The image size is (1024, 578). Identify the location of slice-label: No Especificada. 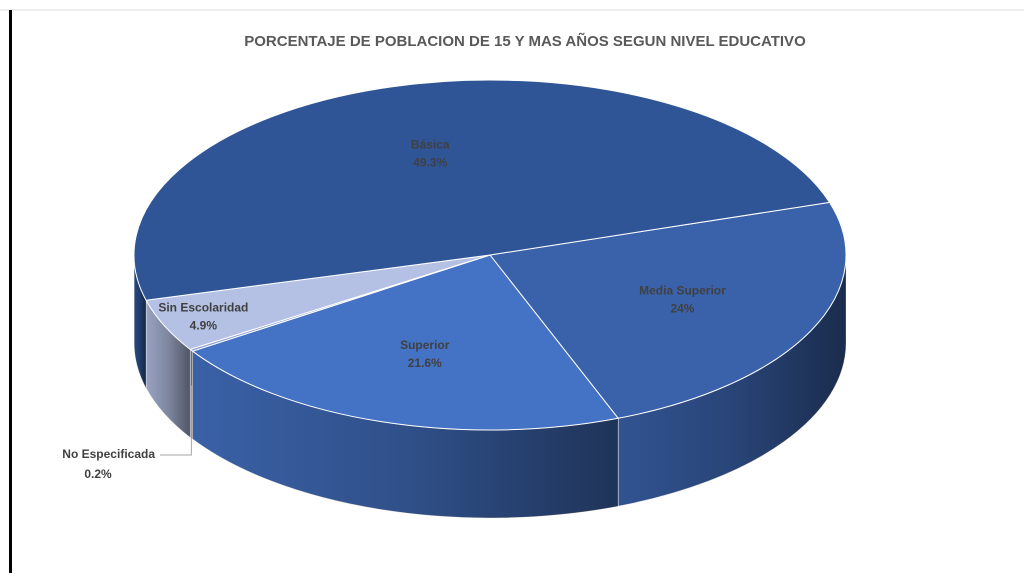
(108, 454).